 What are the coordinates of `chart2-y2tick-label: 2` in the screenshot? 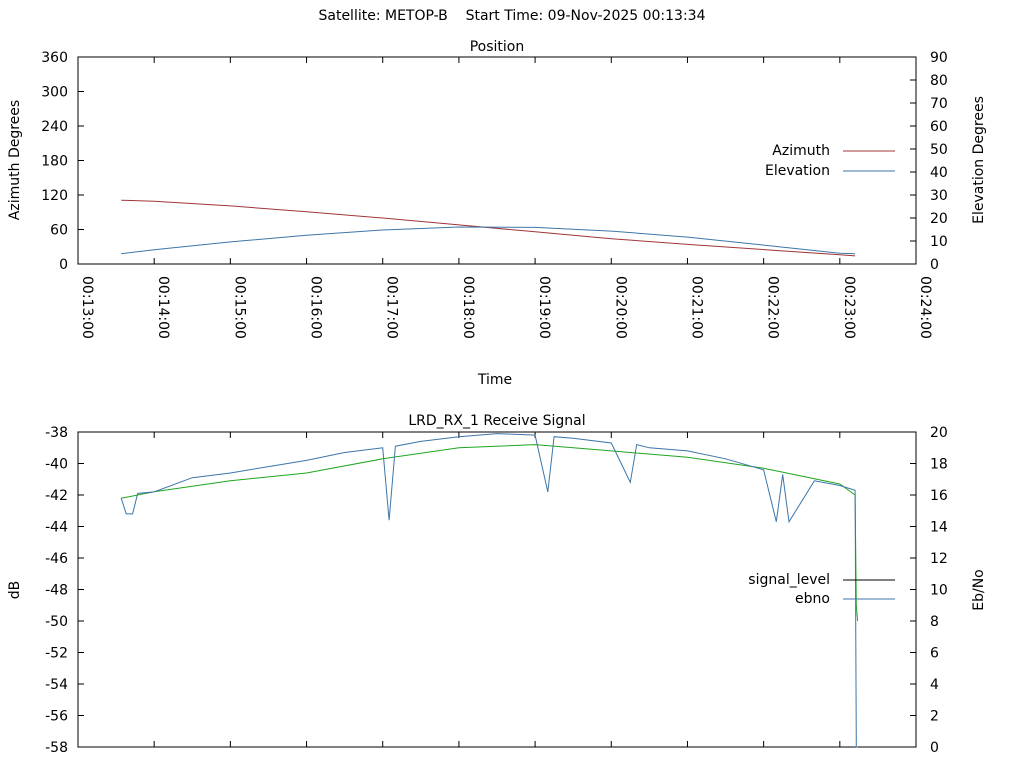 It's located at (934, 717).